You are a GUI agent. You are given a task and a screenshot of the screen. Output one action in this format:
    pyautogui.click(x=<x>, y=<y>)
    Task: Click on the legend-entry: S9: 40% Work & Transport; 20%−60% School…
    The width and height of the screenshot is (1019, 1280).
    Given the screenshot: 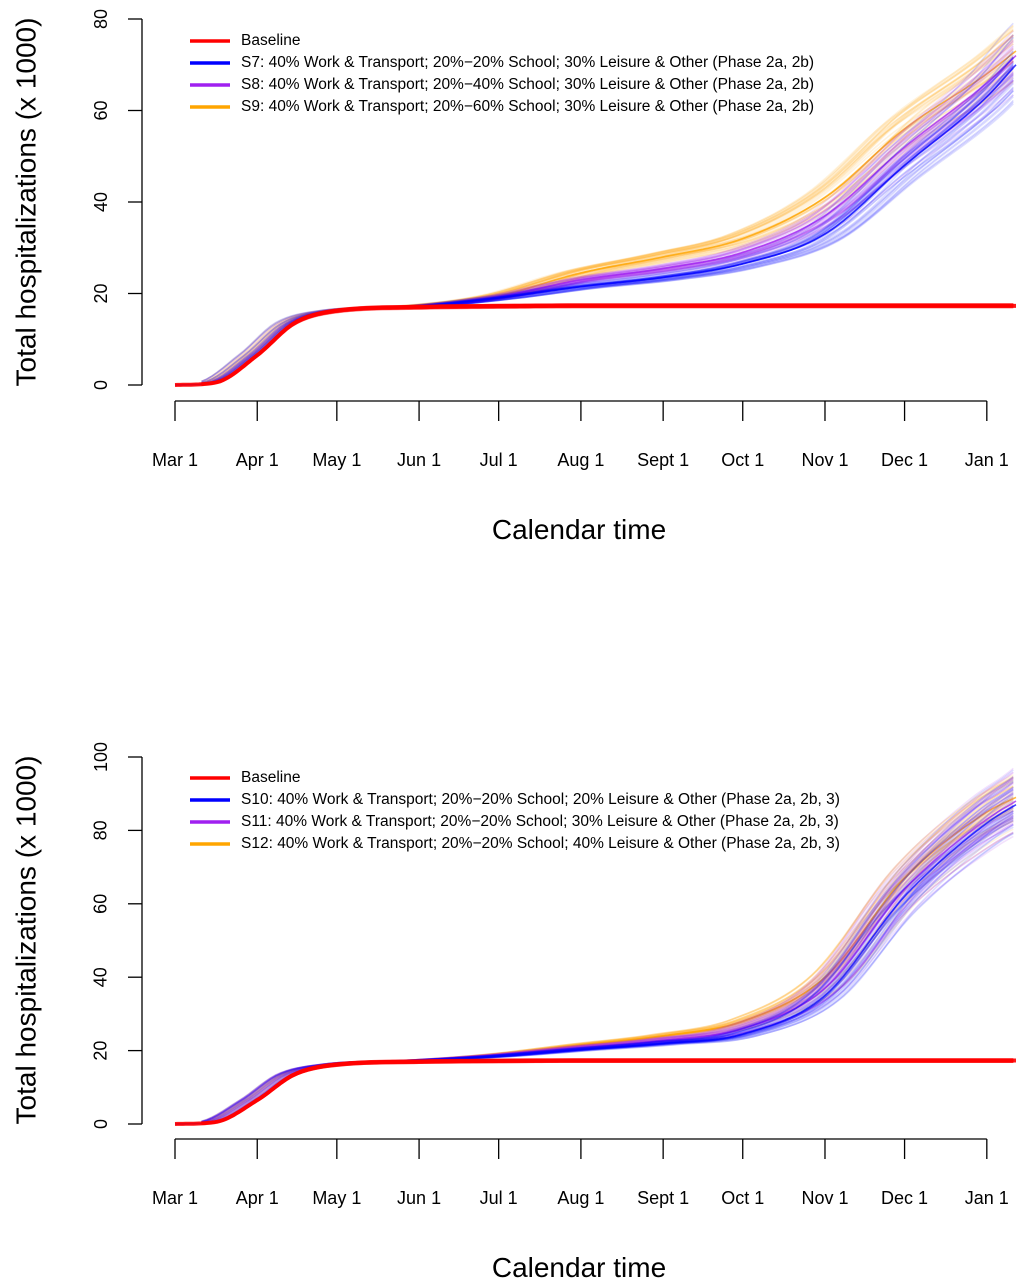 What is the action you would take?
    pyautogui.click(x=527, y=106)
    